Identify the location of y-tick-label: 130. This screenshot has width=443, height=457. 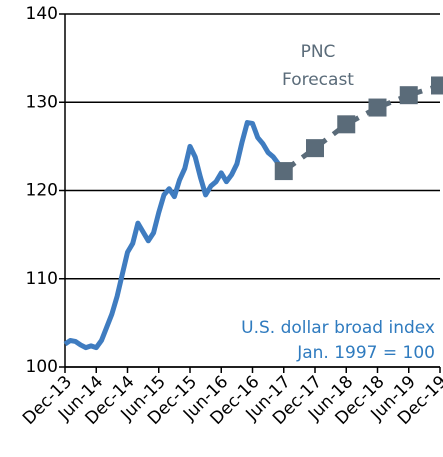
(42, 102).